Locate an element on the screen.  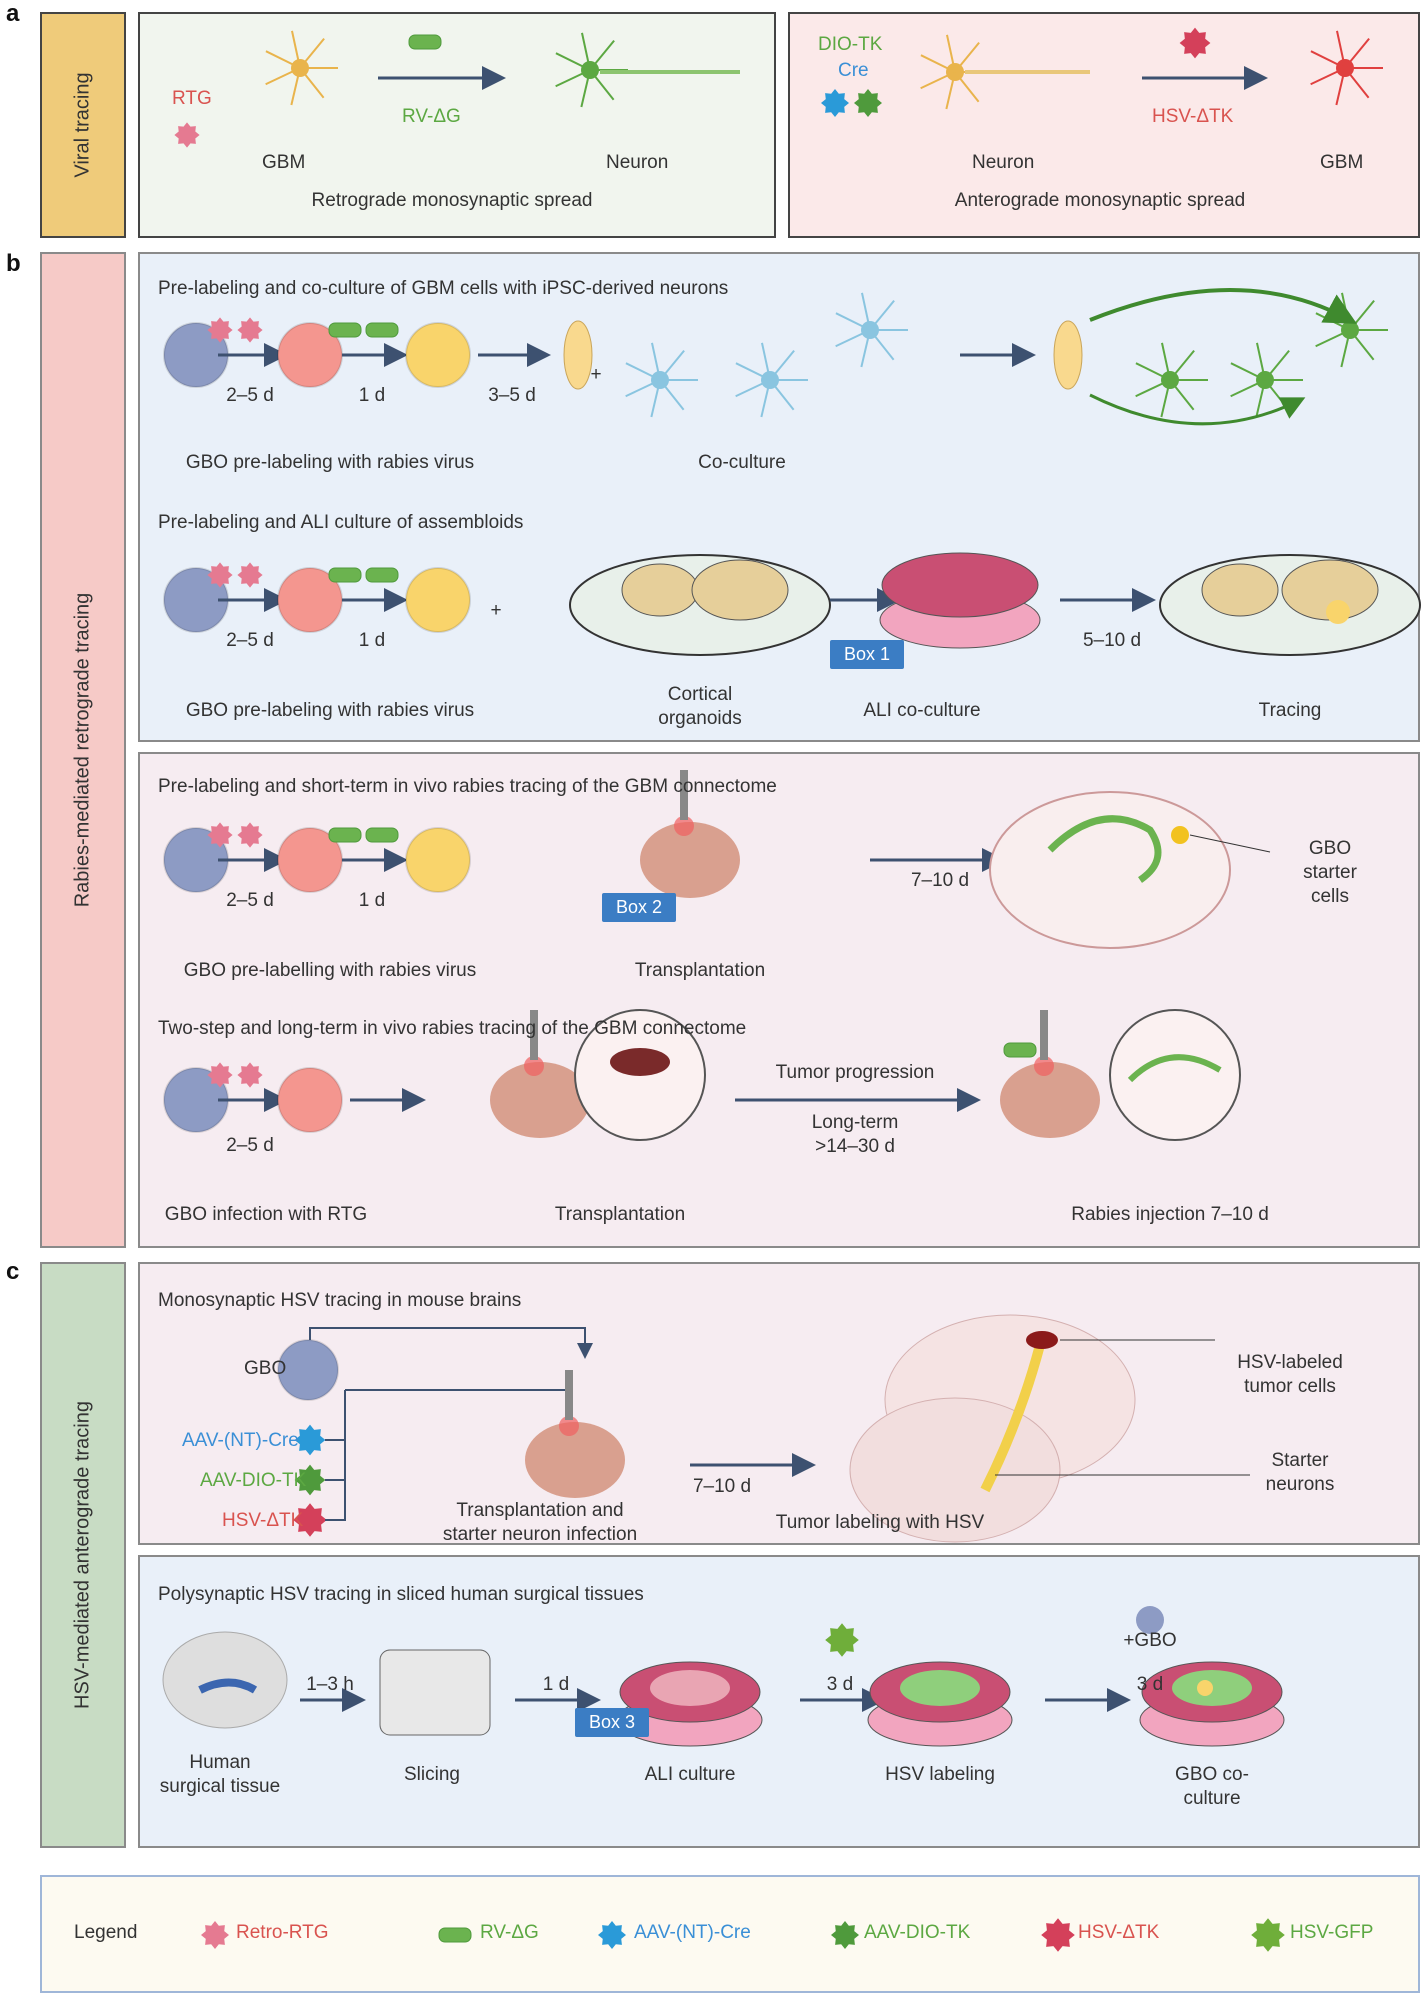
injection-site is located at coordinates (684, 826).